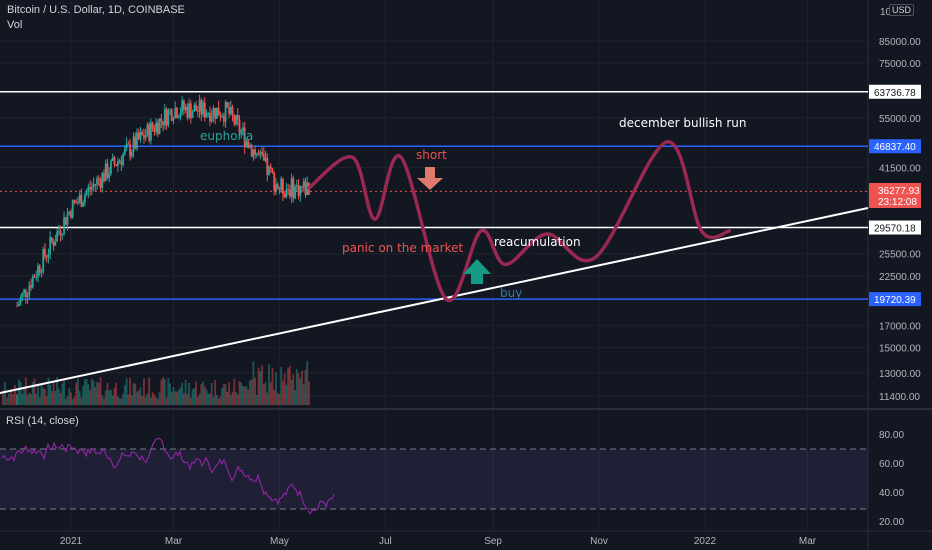  I want to click on euphoria-label: euphoria, so click(226, 136).